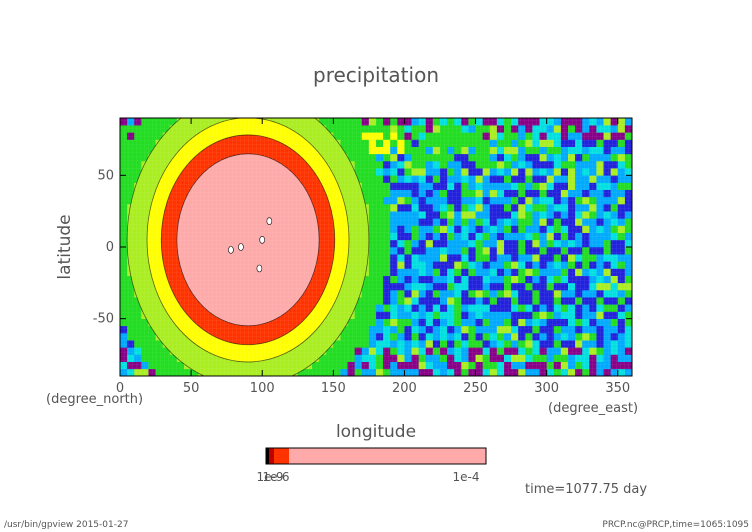 The height and width of the screenshot is (532, 752). What do you see at coordinates (262, 388) in the screenshot?
I see `x-tick-label: 100` at bounding box center [262, 388].